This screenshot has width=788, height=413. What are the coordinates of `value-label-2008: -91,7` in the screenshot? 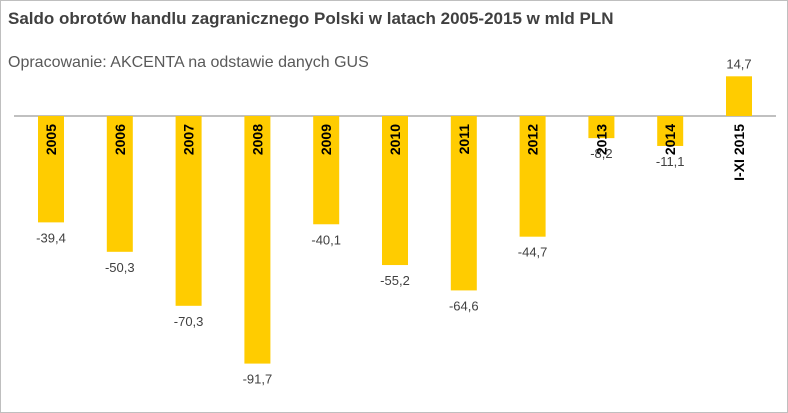 It's located at (258, 379).